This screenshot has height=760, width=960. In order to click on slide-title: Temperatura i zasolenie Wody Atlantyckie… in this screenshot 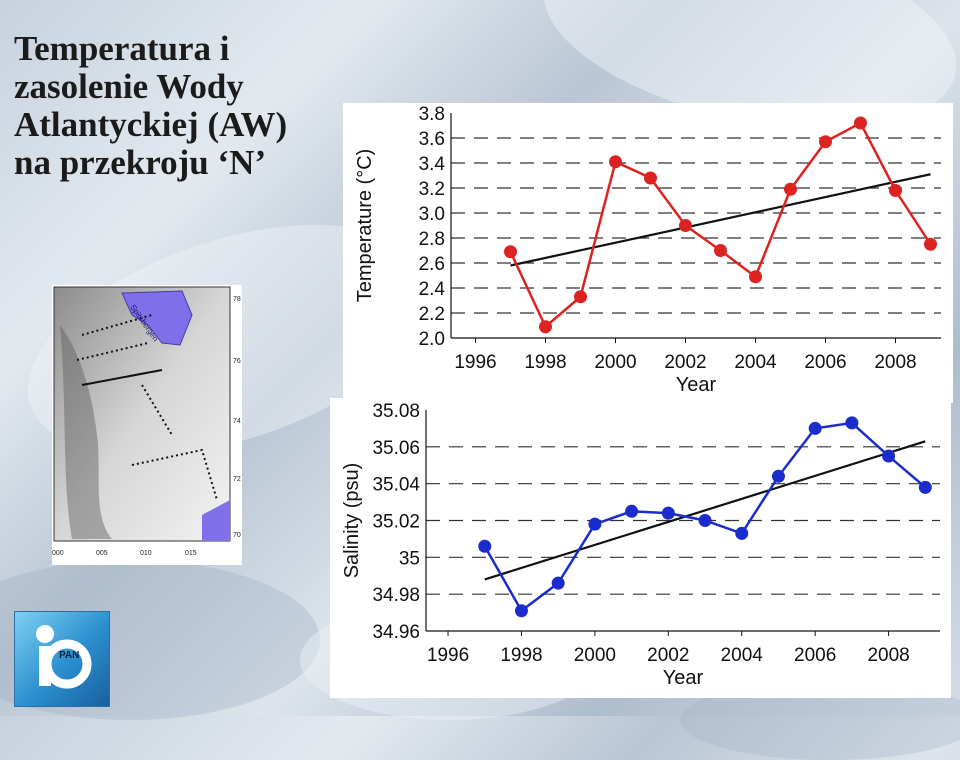, I will do `click(151, 105)`.